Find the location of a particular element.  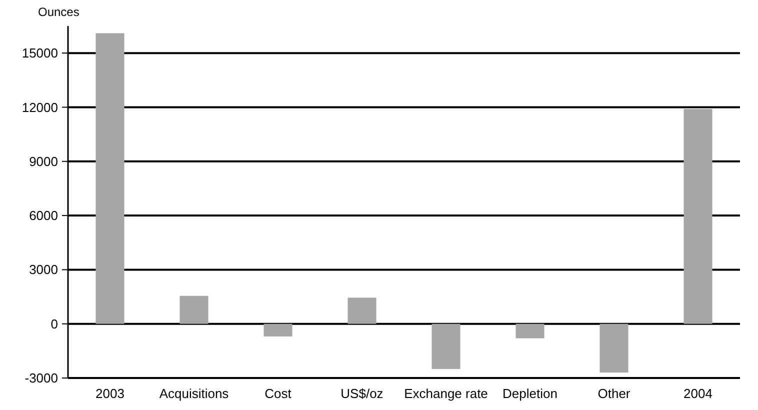

x-tick-label: Acquisitions is located at coordinates (194, 393).